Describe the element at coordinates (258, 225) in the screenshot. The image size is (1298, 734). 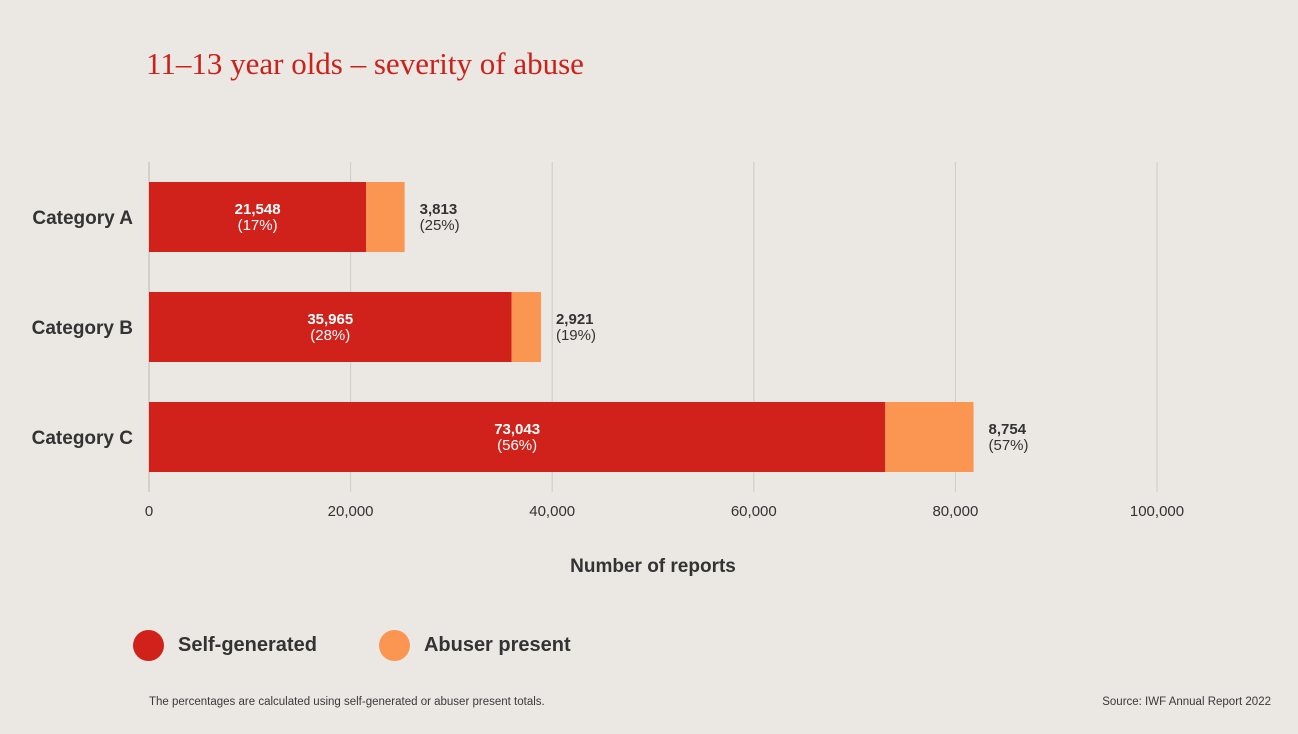
I see `data-label-self-generated-percent: (17%)` at that location.